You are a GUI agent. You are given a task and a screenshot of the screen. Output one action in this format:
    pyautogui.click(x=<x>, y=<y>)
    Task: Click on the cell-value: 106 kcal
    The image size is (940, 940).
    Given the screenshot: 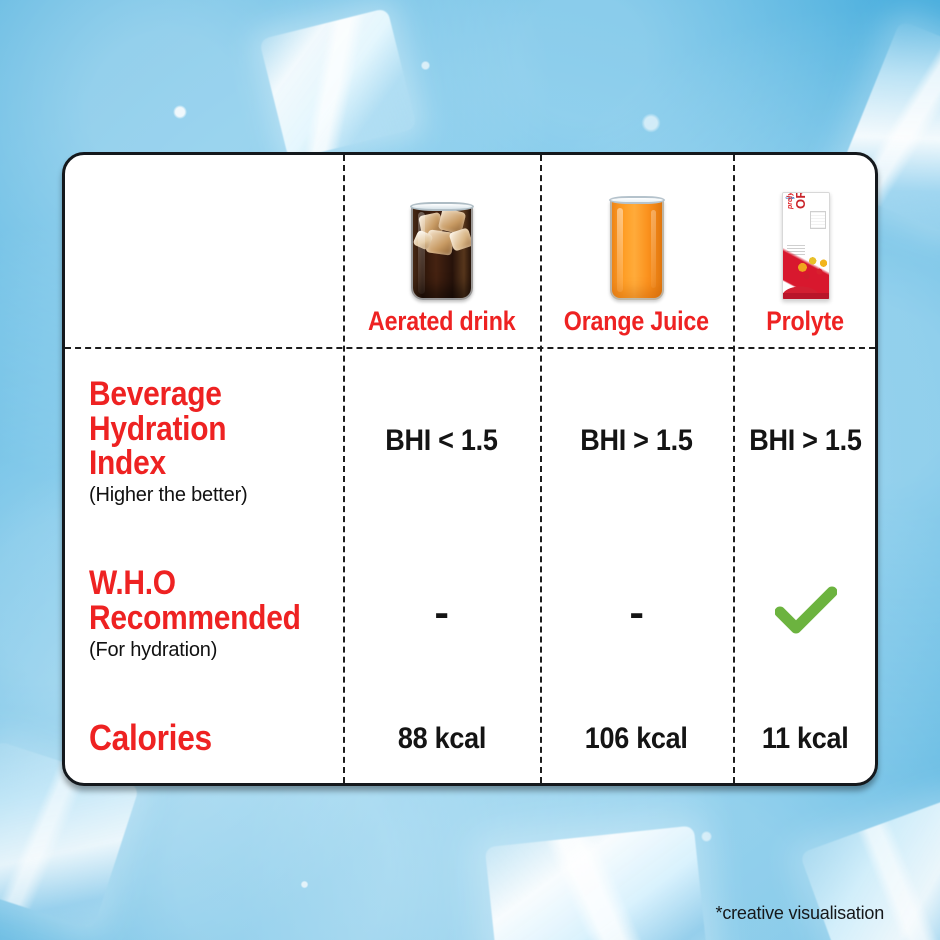 What is the action you would take?
    pyautogui.click(x=636, y=738)
    